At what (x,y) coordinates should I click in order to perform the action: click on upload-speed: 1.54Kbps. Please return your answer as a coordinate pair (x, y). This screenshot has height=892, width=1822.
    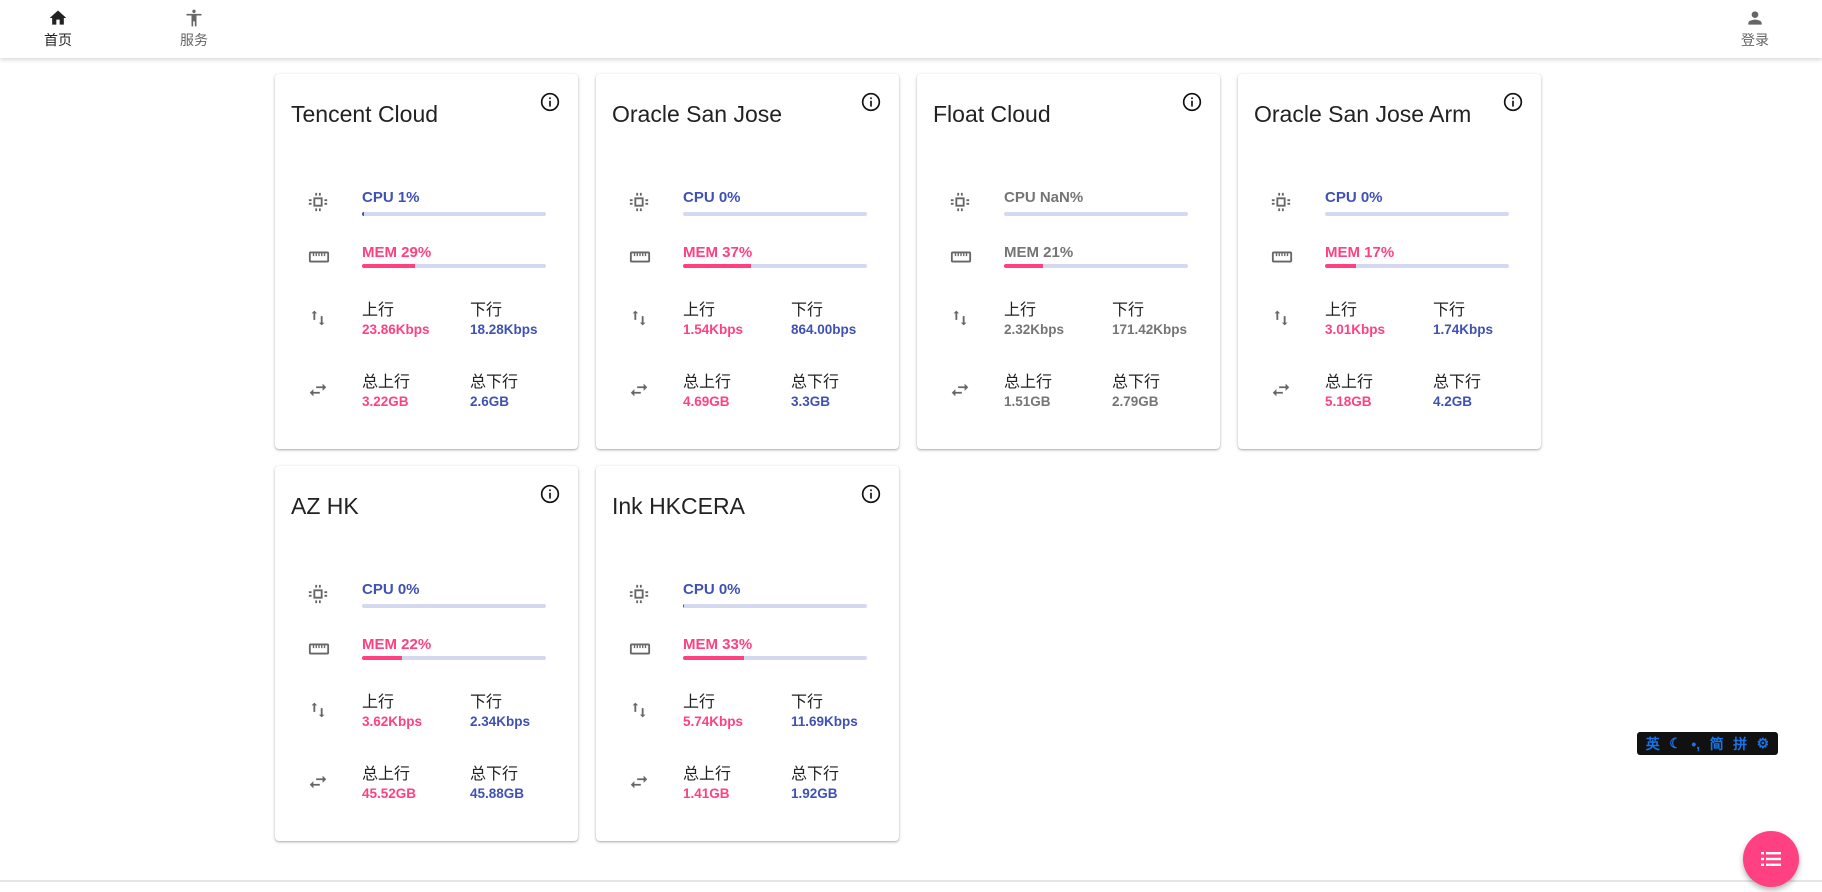
    Looking at the image, I should click on (713, 329).